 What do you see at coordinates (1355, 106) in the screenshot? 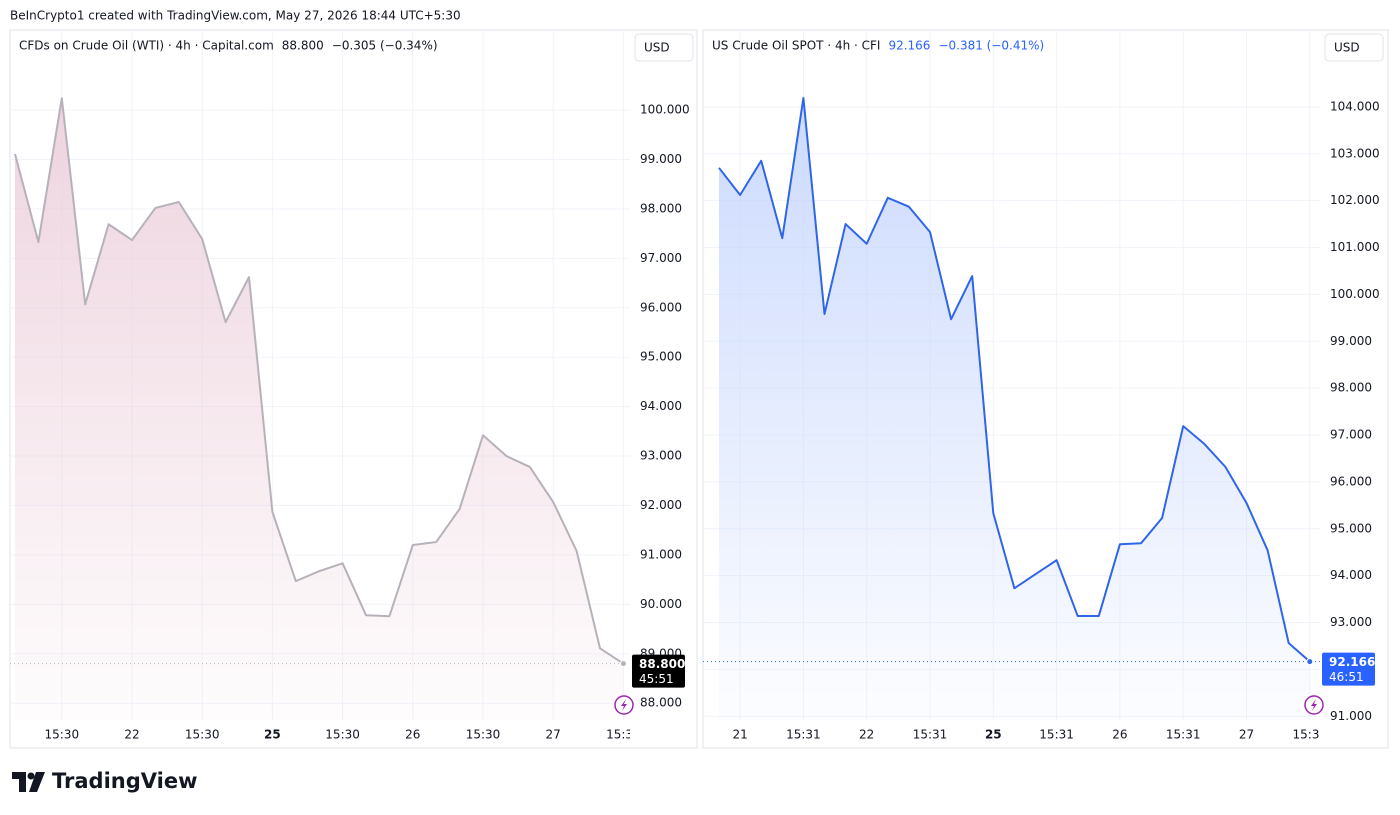
I see `y-tick-label: 104.000` at bounding box center [1355, 106].